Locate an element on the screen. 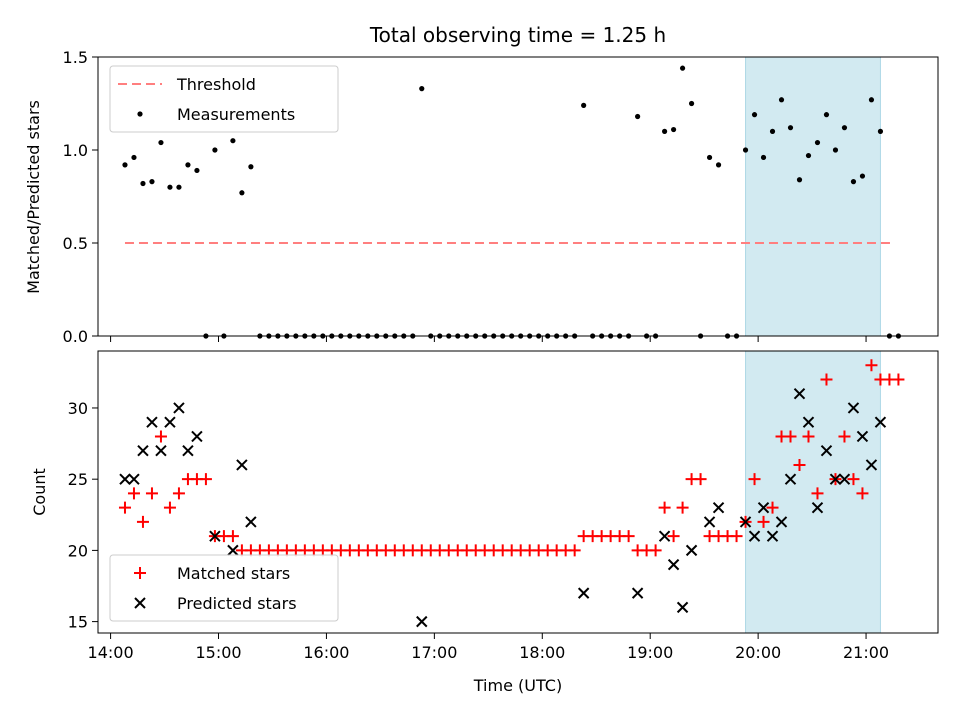  x-tick-label: 20:00 is located at coordinates (758, 652).